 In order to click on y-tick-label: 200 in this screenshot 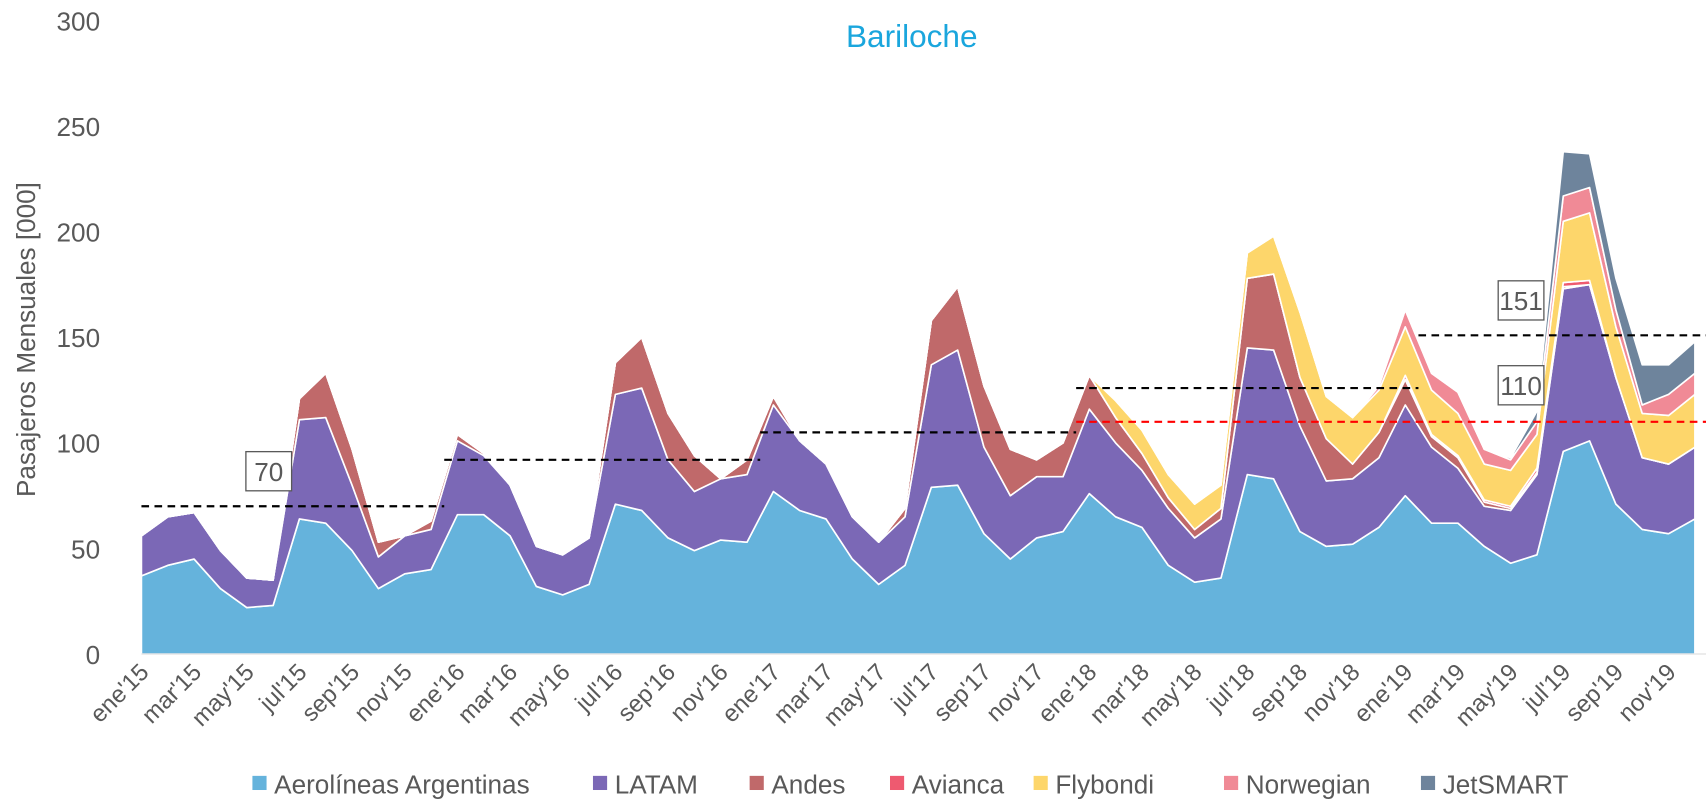, I will do `click(79, 233)`.